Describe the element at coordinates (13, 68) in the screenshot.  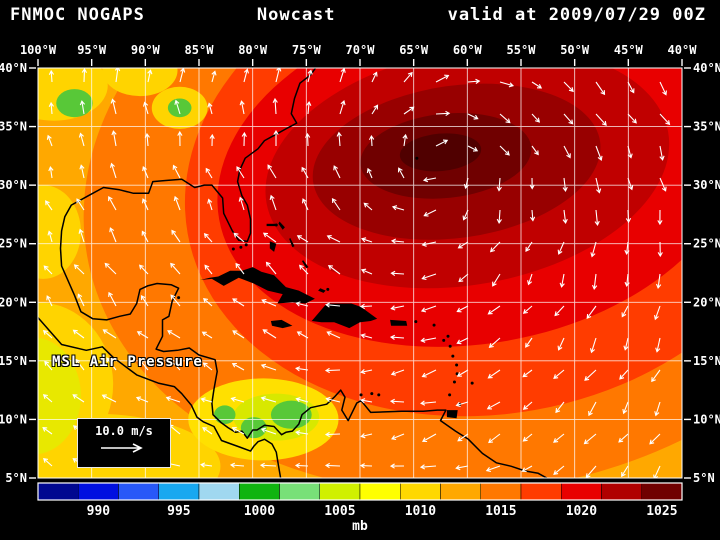
I see `lat-label-left: 40°N` at that location.